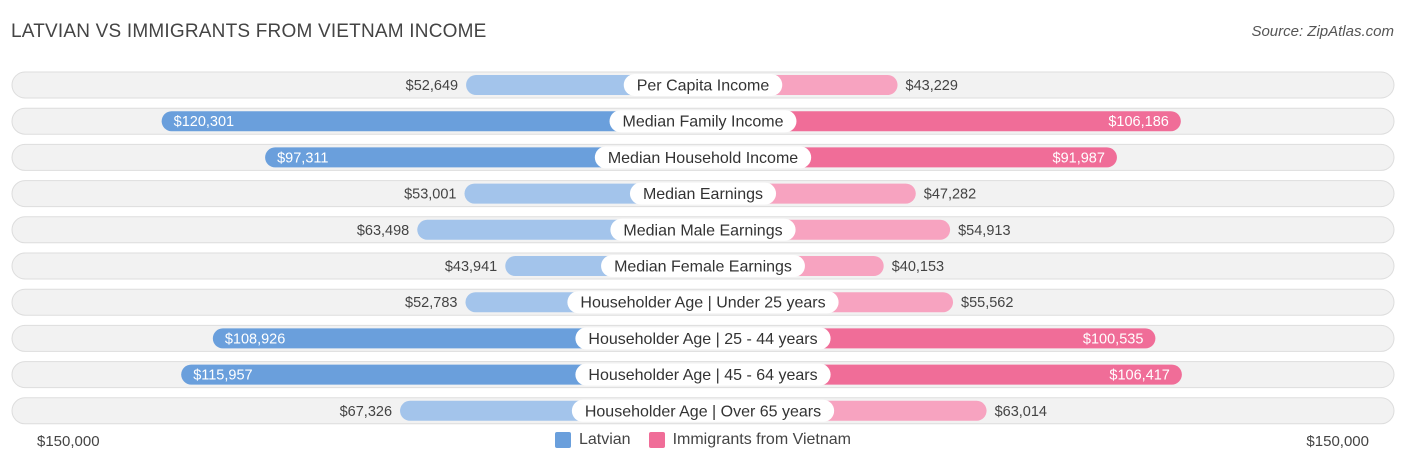  I want to click on category-label: Householder Age | 25 - 44 years, so click(702, 339).